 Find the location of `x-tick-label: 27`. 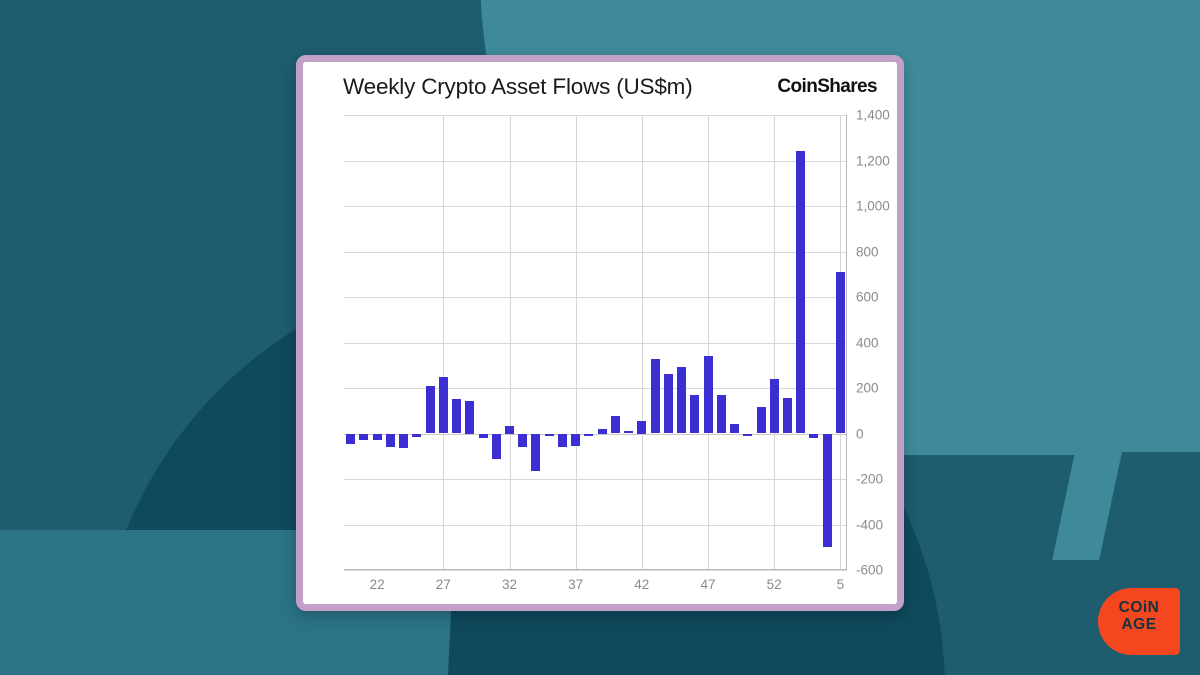

x-tick-label: 27 is located at coordinates (443, 584).